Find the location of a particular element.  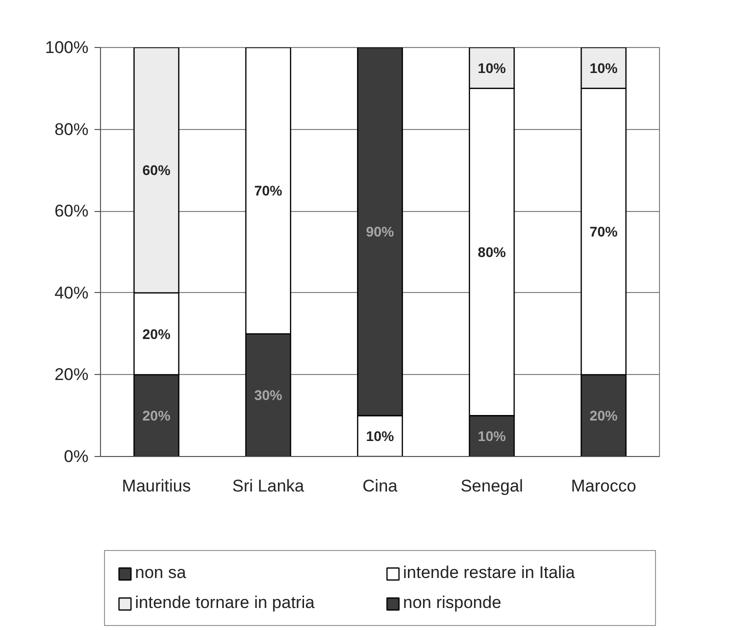

x-tick-label: Cina is located at coordinates (380, 486).